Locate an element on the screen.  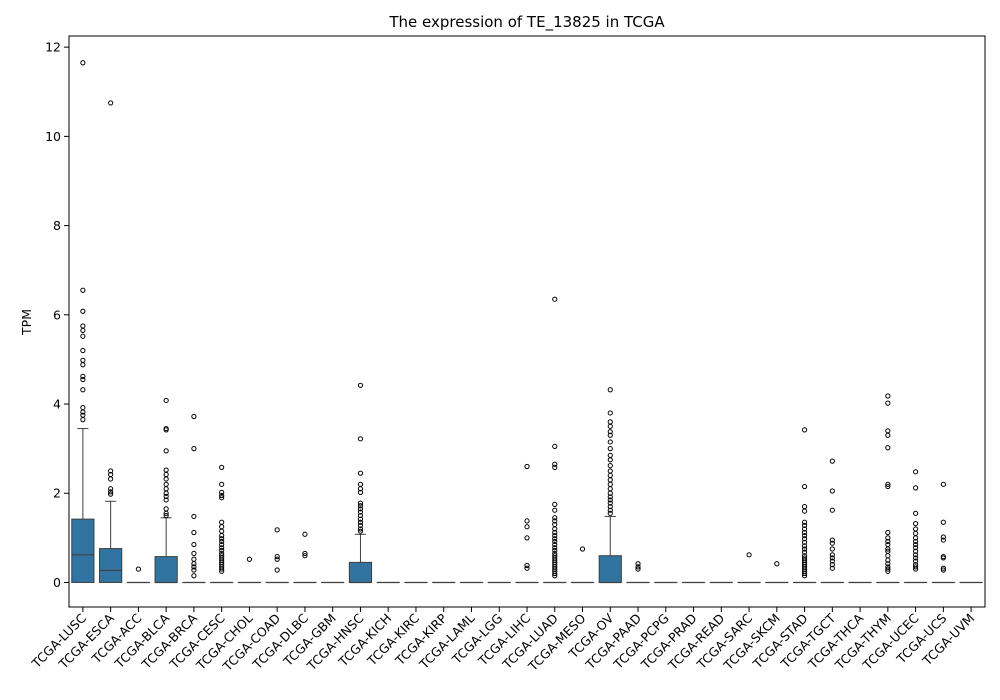
y-tick-label: 10 is located at coordinates (53, 136).